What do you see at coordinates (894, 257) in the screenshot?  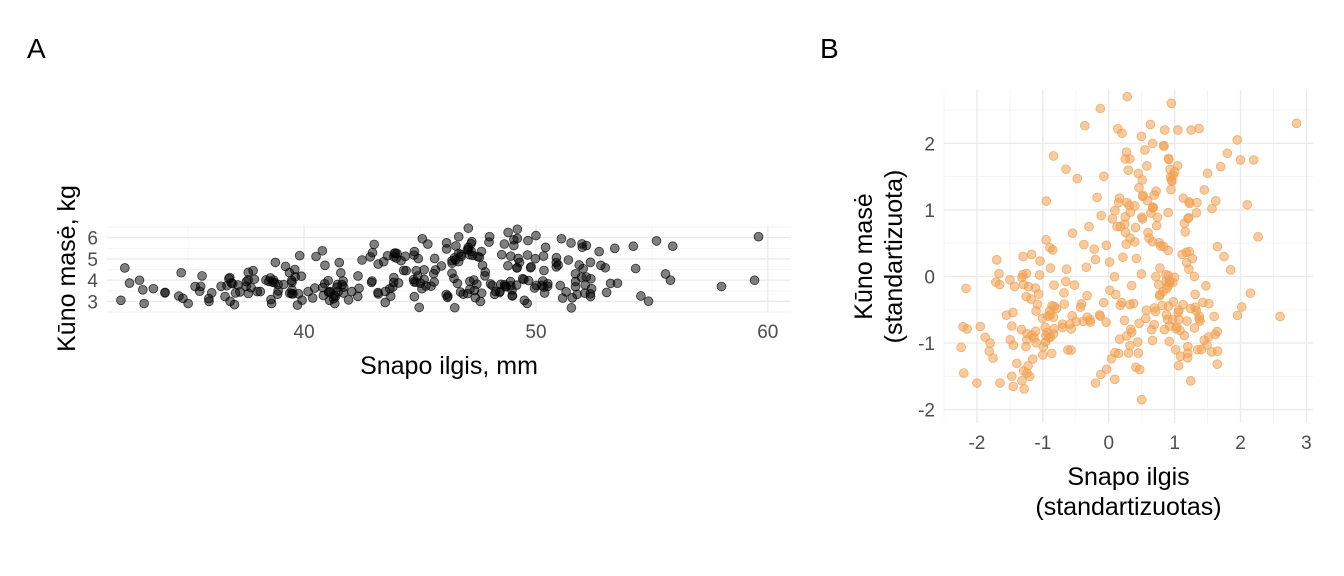 I see `y-axis-title-line: (standartizuota)` at bounding box center [894, 257].